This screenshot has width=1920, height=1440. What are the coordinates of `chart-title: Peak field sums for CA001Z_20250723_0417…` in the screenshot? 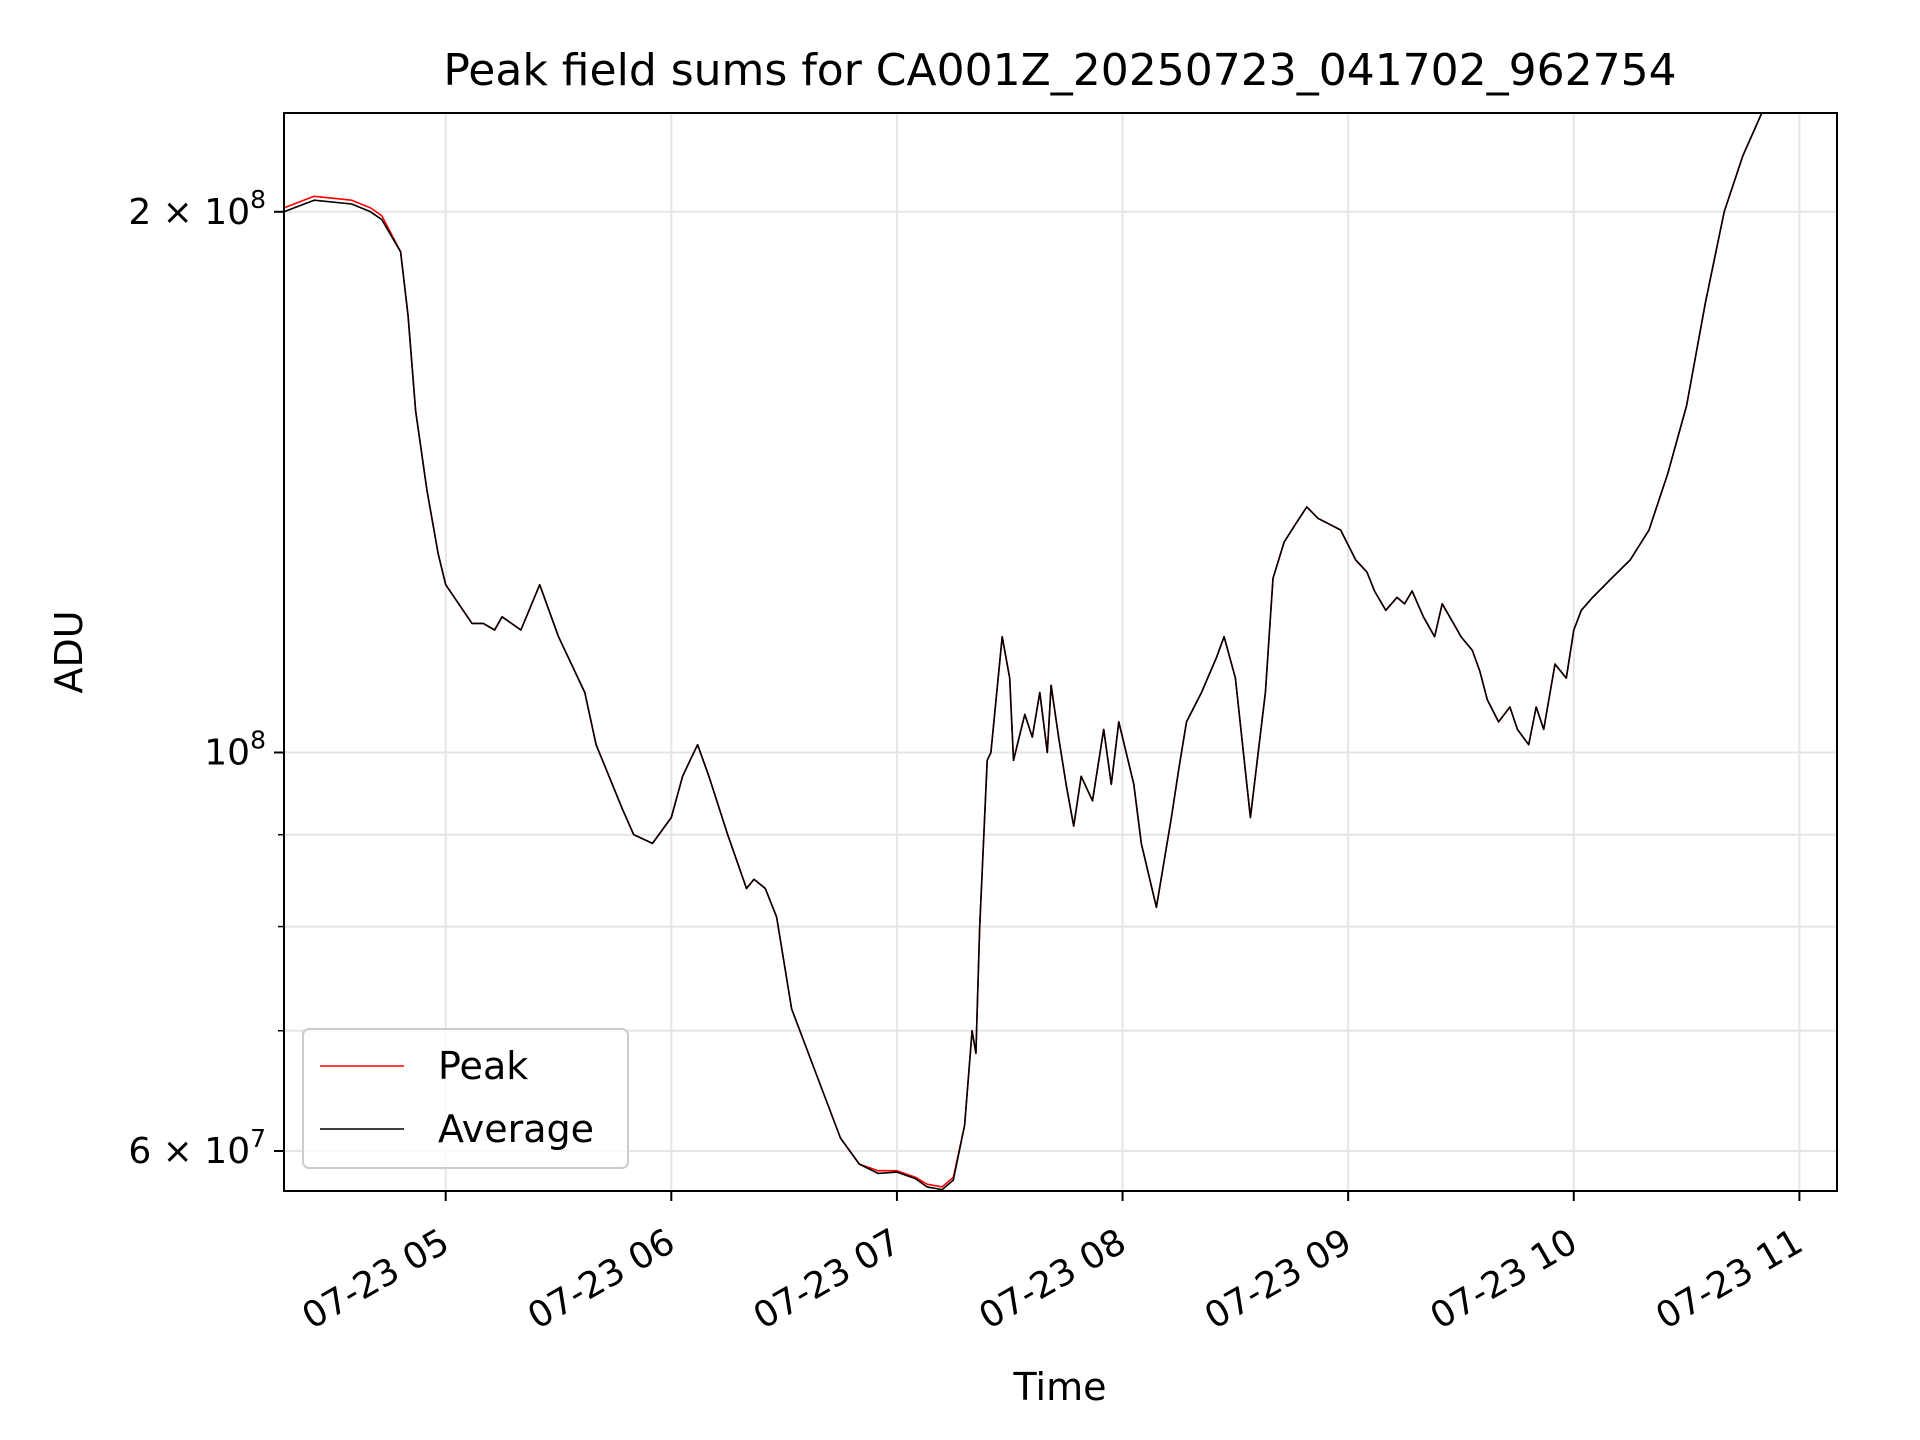 It's located at (1059, 70).